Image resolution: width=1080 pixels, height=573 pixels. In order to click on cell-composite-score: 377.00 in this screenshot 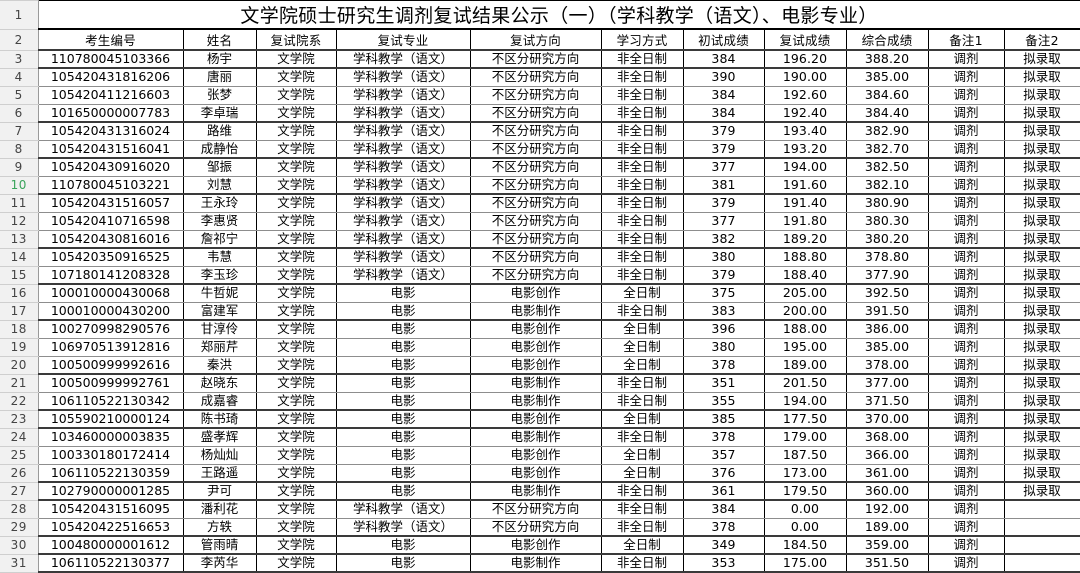, I will do `click(887, 383)`.